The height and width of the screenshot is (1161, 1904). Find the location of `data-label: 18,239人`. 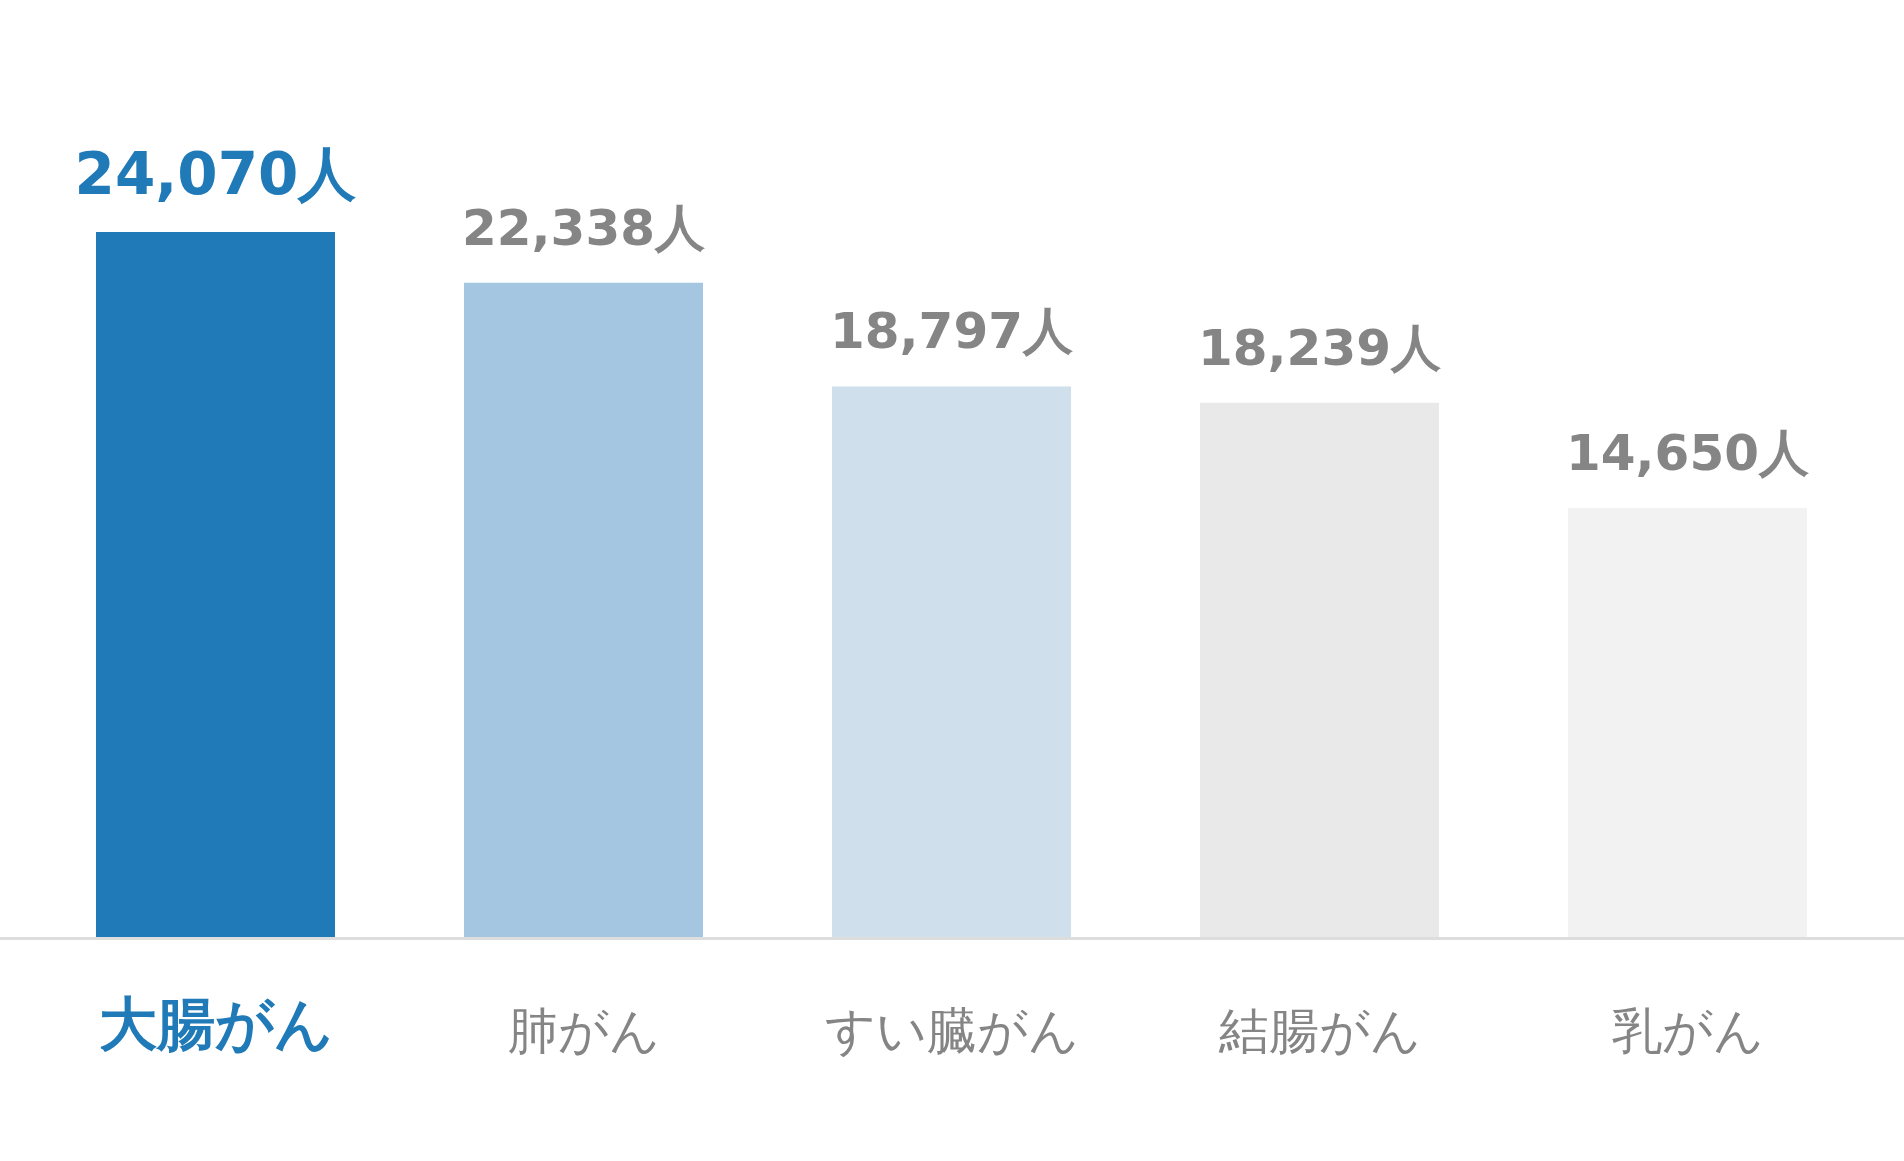

data-label: 18,239人 is located at coordinates (1319, 347).